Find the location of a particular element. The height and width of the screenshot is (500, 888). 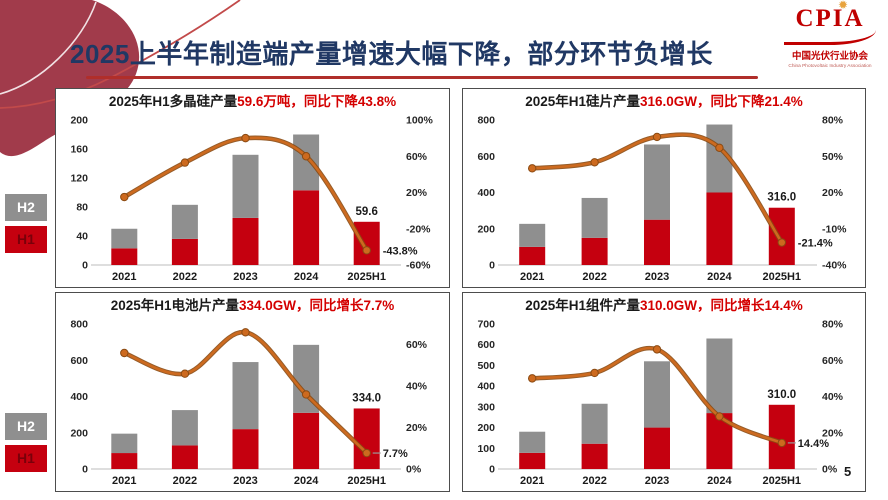

last-bar-value-label: 59.6 is located at coordinates (367, 212).